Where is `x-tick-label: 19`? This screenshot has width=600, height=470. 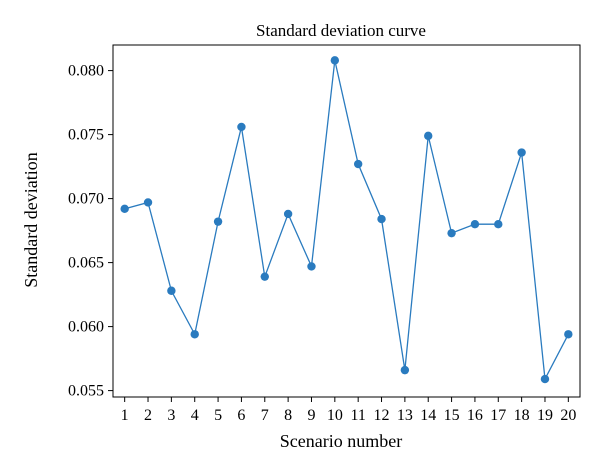 x-tick-label: 19 is located at coordinates (545, 415).